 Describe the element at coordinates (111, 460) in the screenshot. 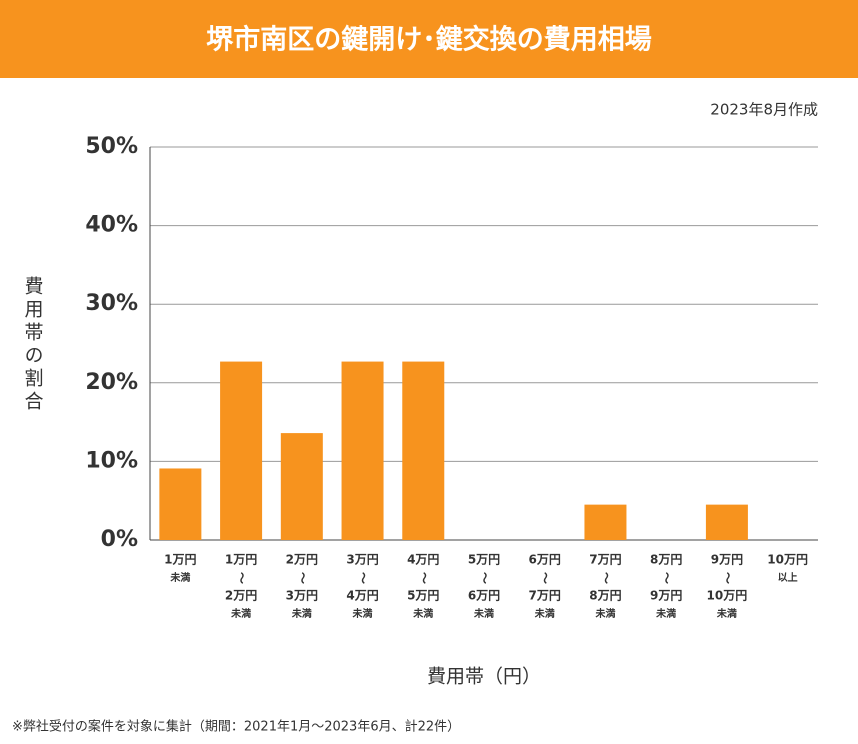

I see `y-tick-label: 10%` at that location.